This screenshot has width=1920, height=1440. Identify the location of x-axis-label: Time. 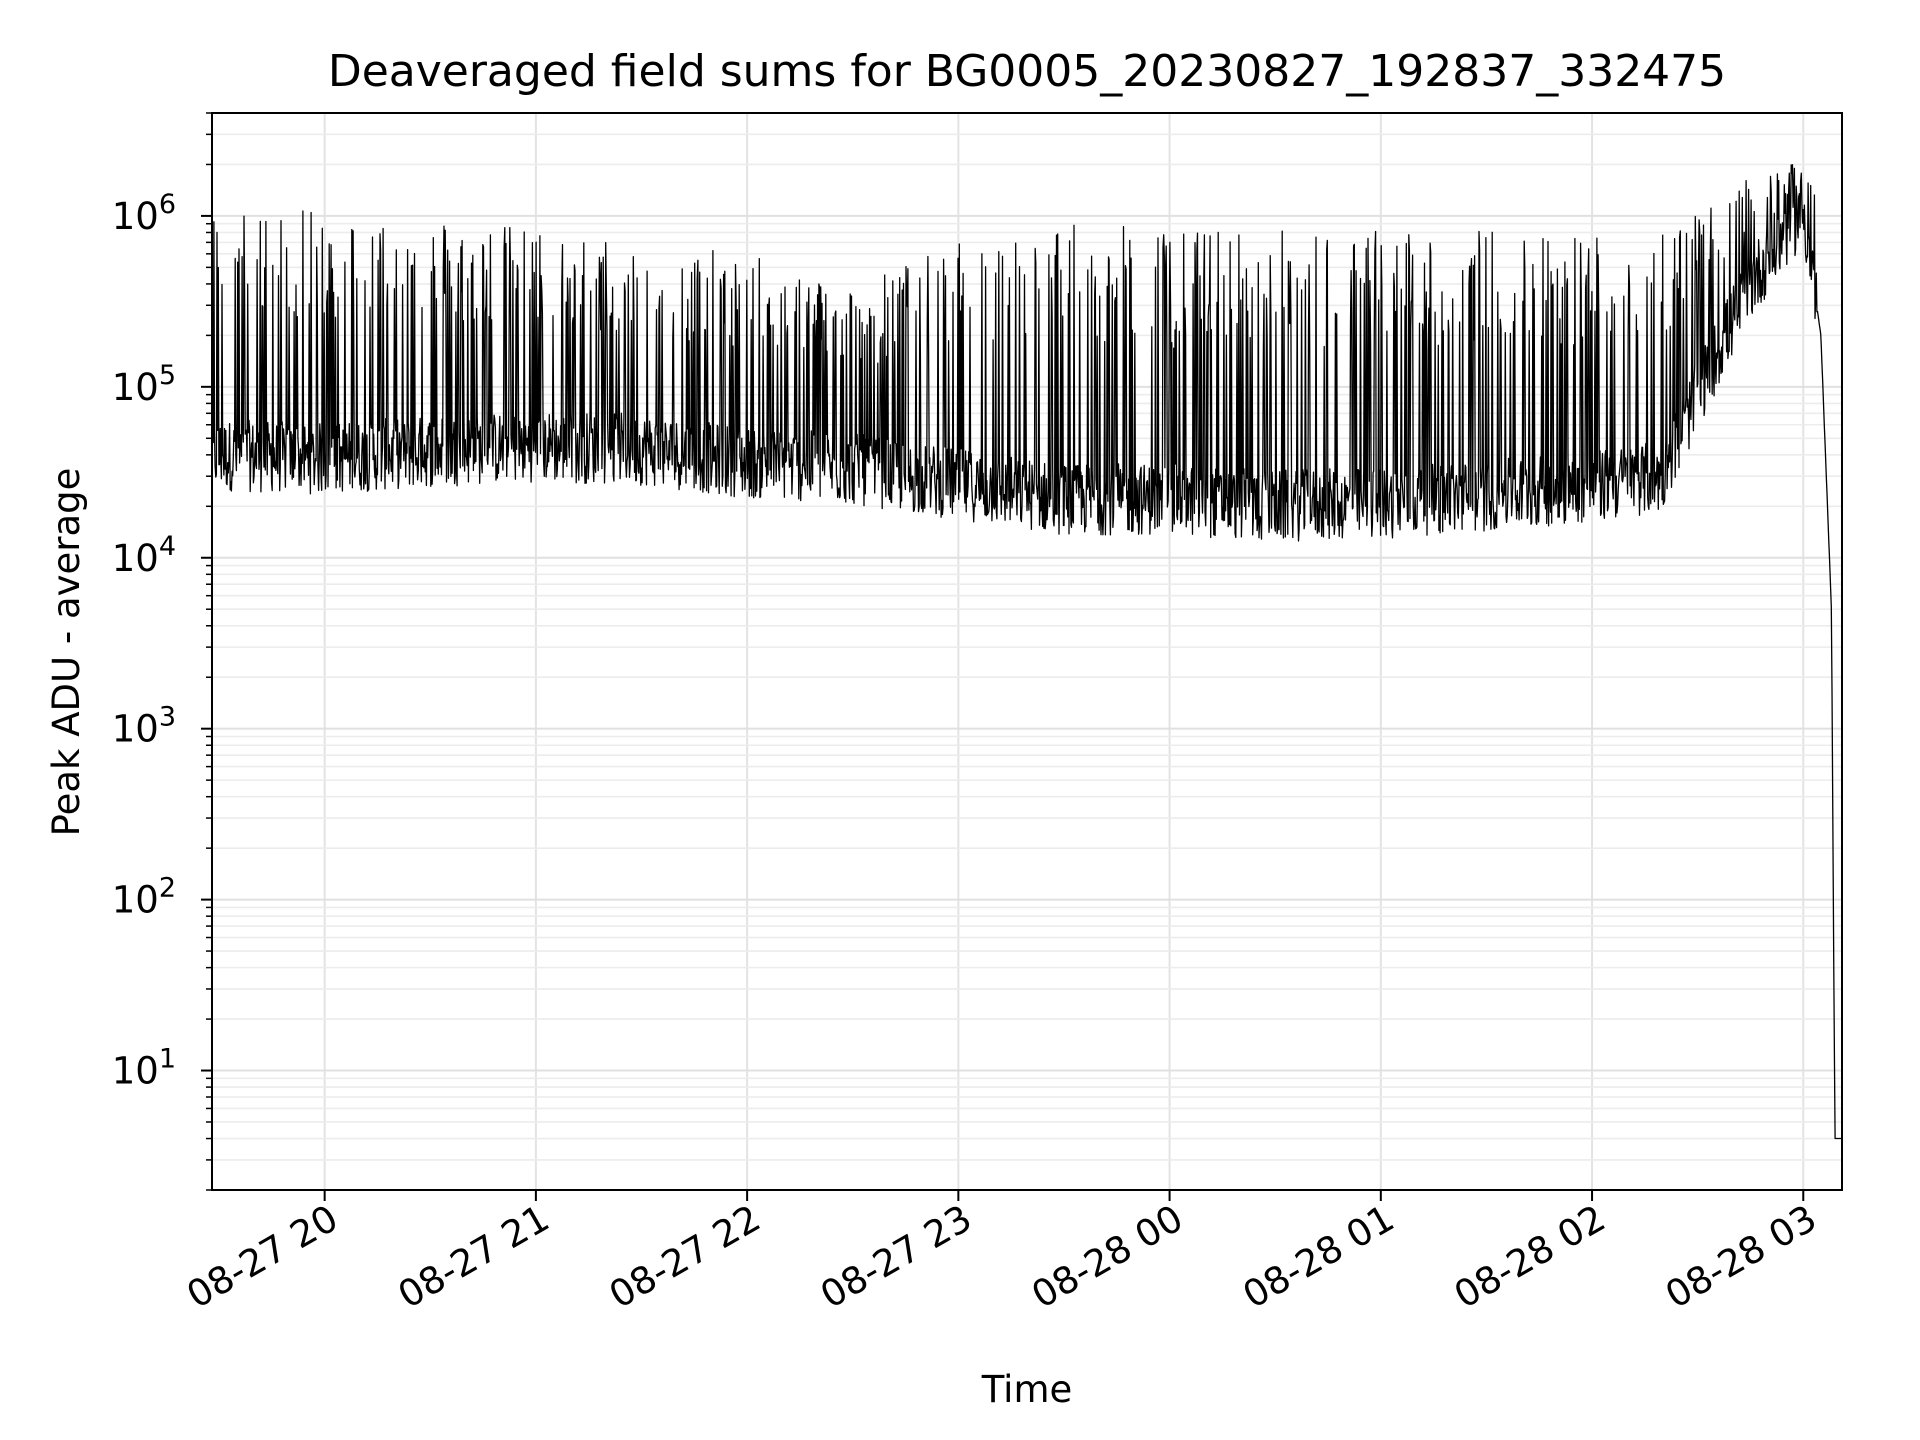
(1027, 1389).